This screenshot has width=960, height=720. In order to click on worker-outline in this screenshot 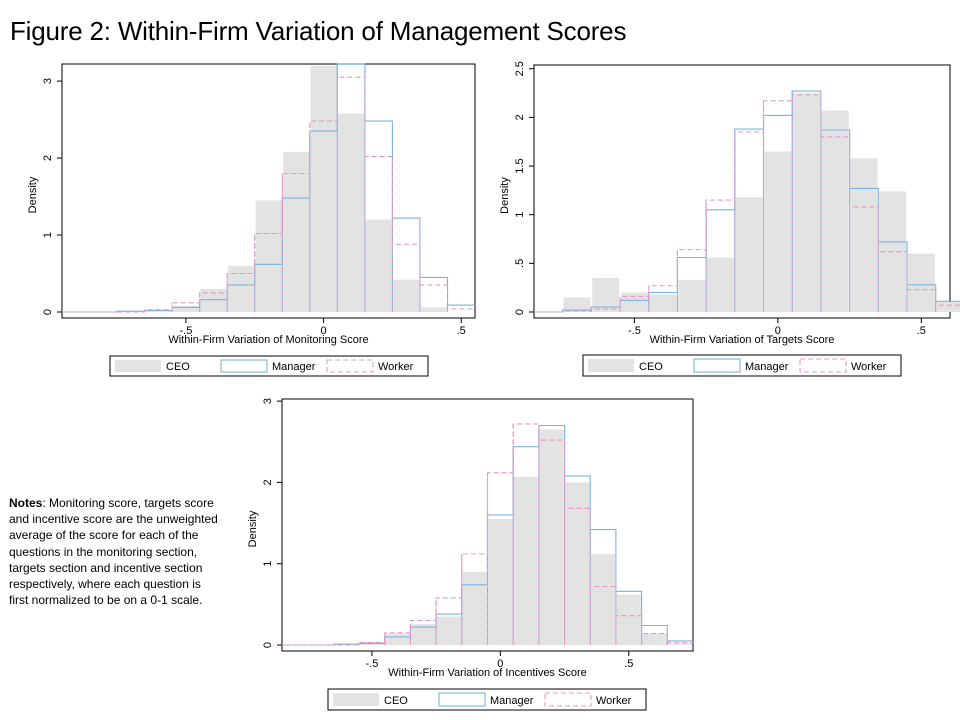, I will do `click(487, 534)`.